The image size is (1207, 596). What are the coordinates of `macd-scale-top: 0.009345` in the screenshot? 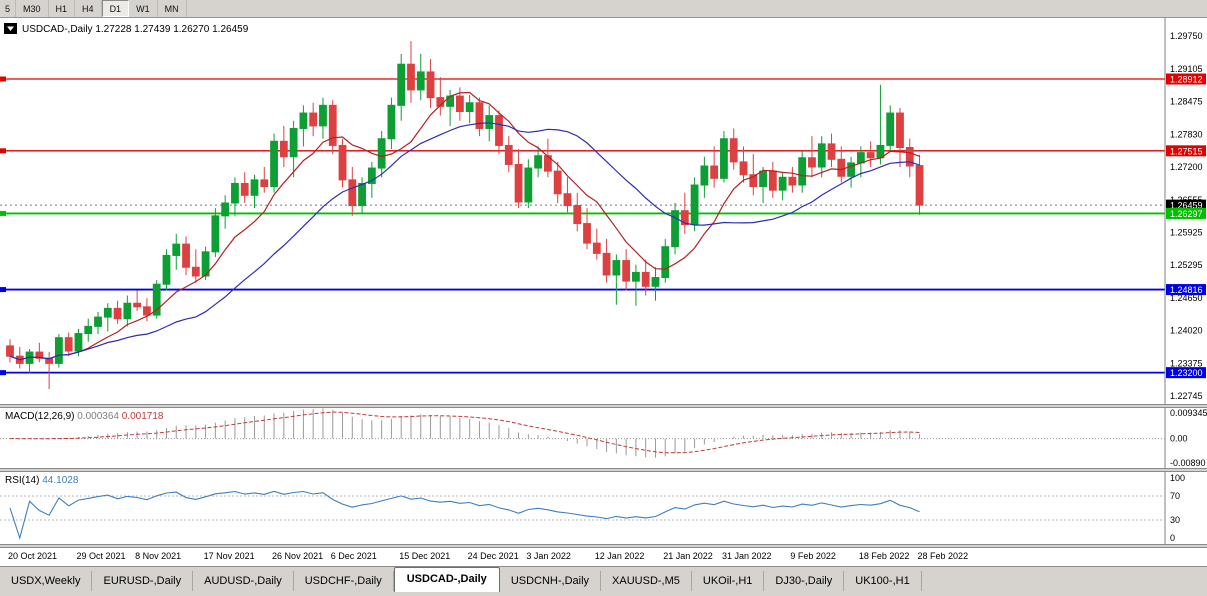 It's located at (1188, 413).